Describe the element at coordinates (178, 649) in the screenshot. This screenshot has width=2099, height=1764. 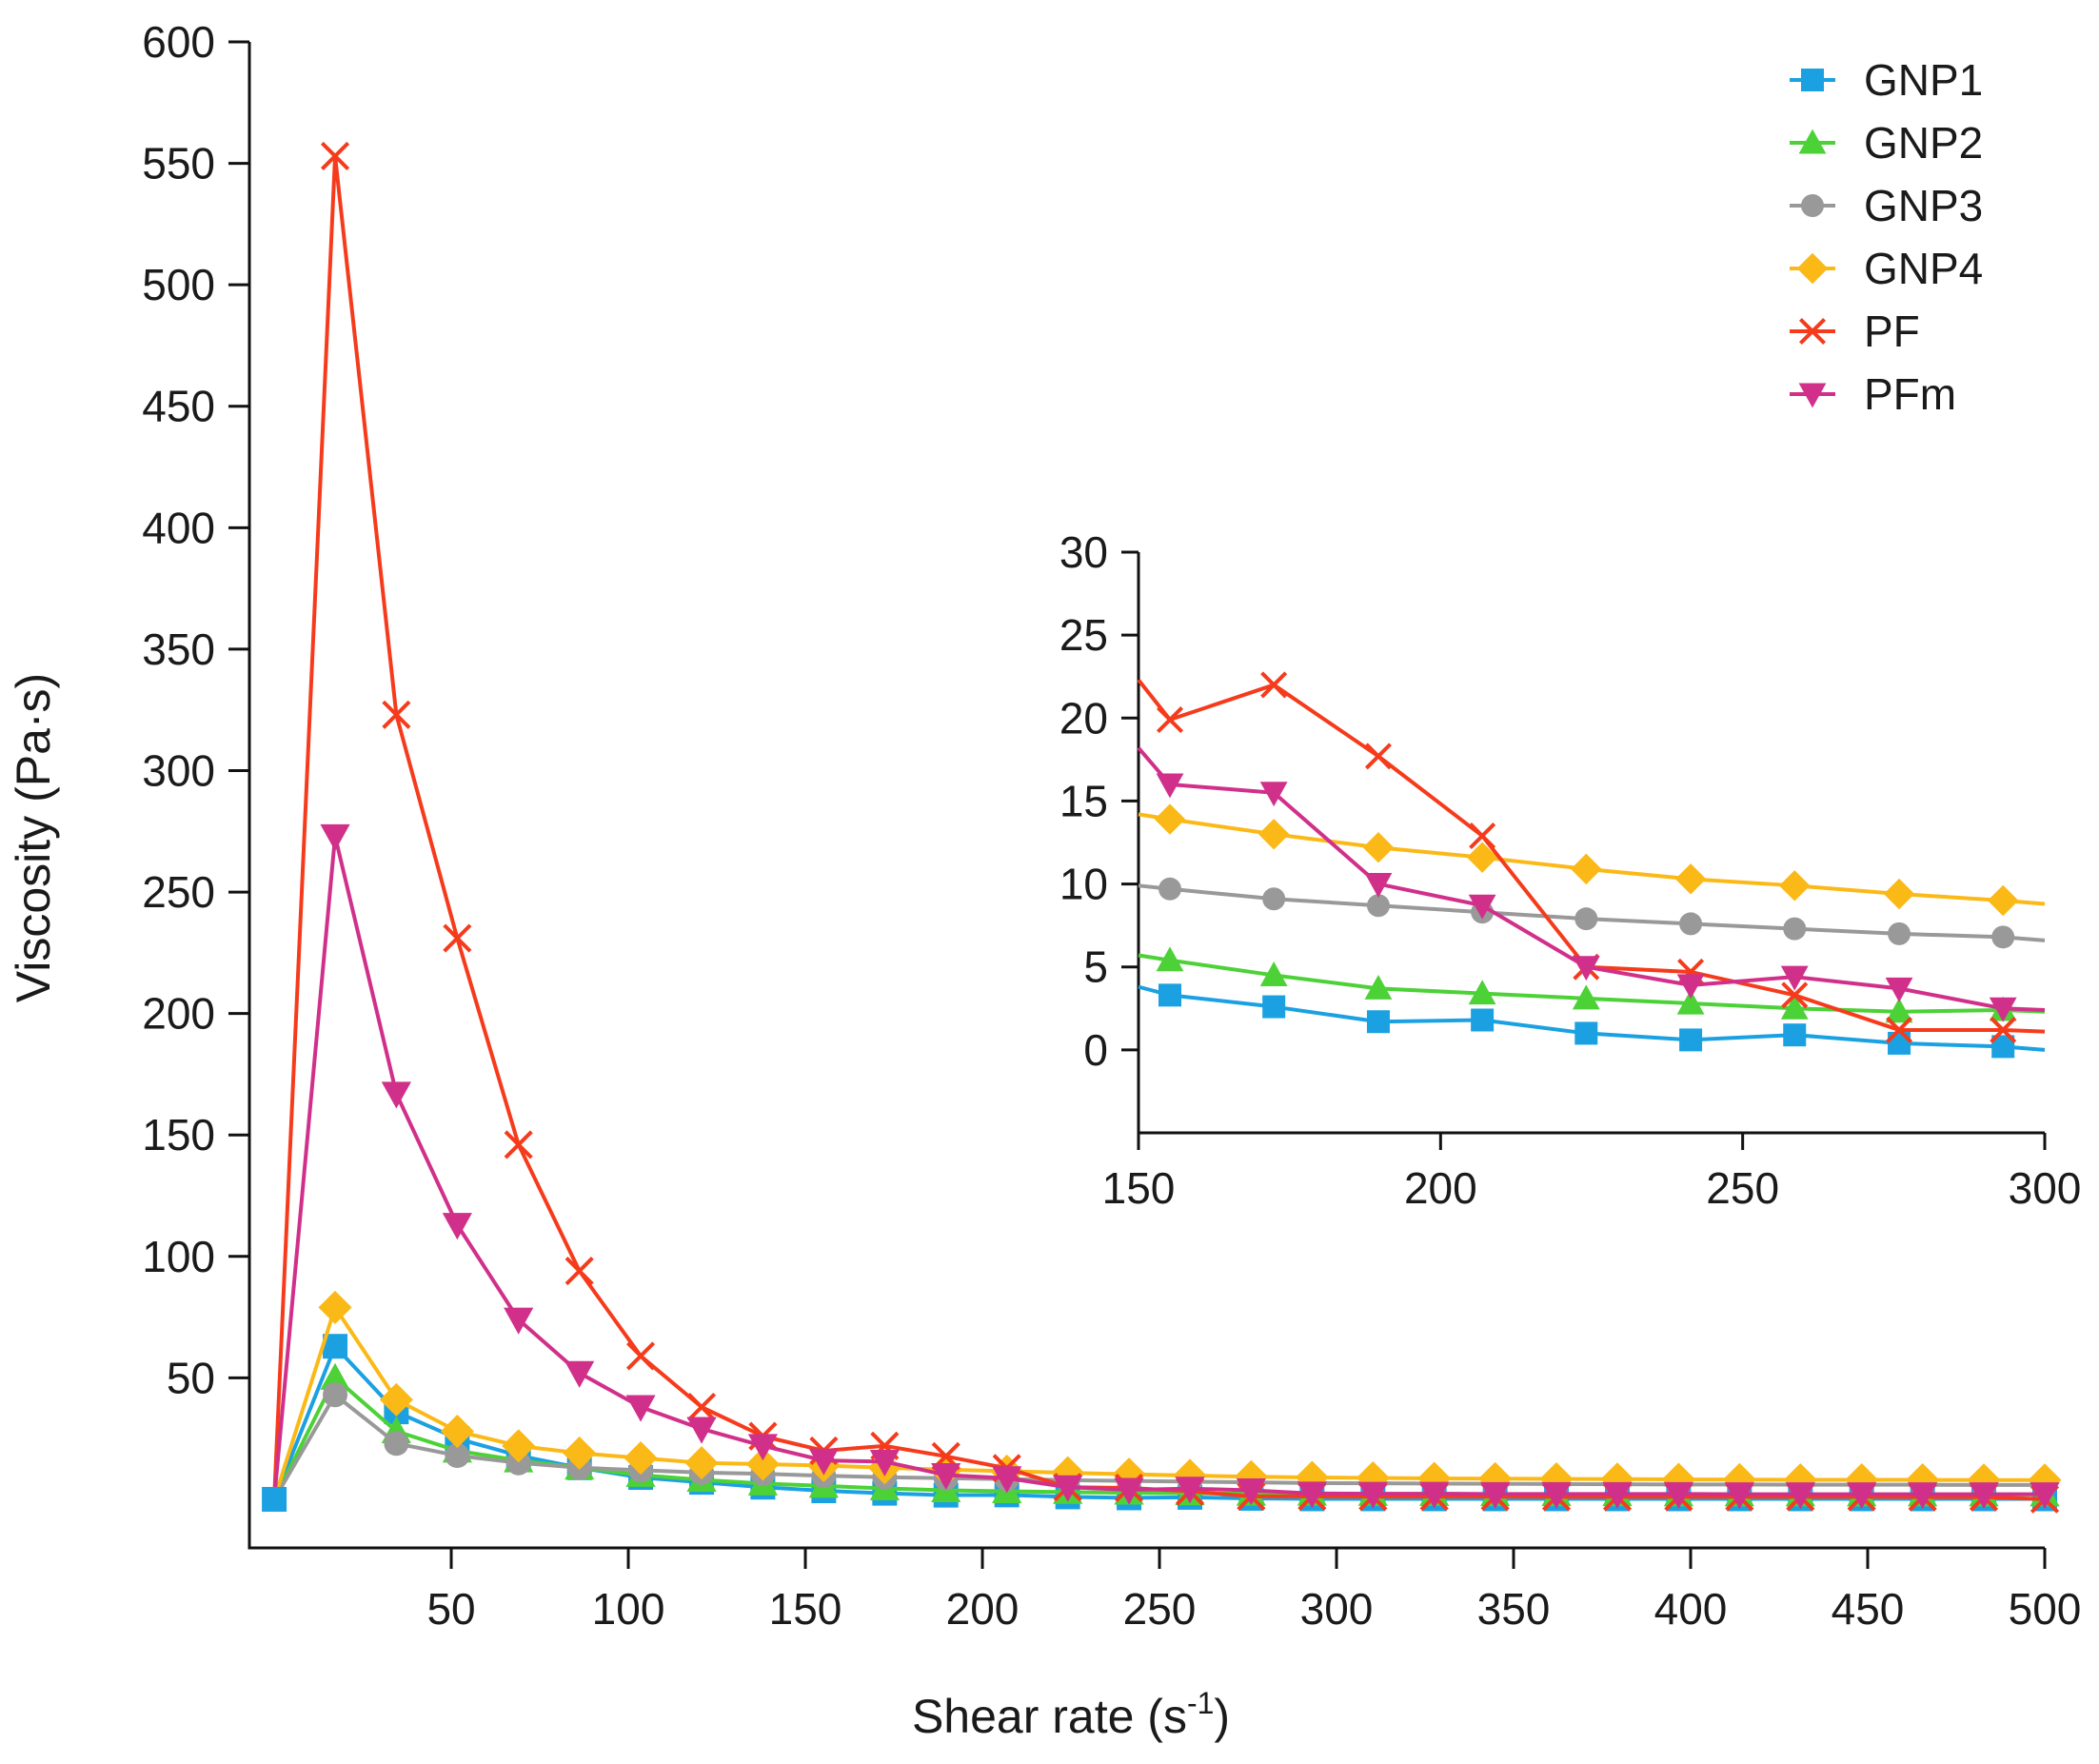
I see `main-y-tick-label: 350` at that location.